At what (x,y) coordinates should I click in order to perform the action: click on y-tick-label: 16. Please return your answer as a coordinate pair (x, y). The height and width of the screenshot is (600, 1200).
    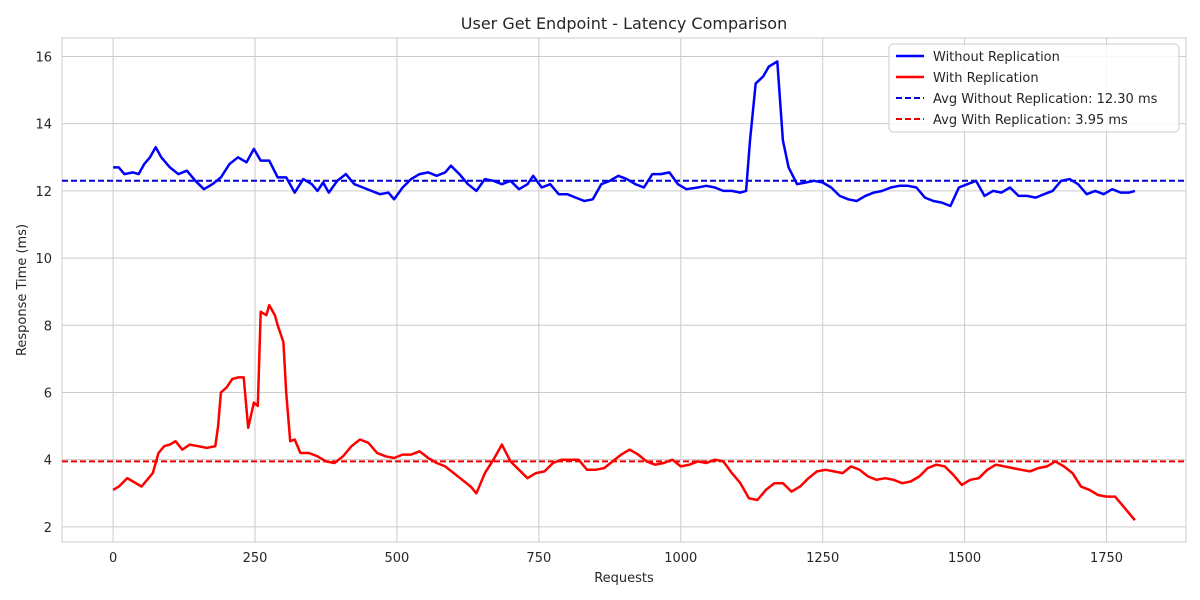
    Looking at the image, I should click on (43, 57).